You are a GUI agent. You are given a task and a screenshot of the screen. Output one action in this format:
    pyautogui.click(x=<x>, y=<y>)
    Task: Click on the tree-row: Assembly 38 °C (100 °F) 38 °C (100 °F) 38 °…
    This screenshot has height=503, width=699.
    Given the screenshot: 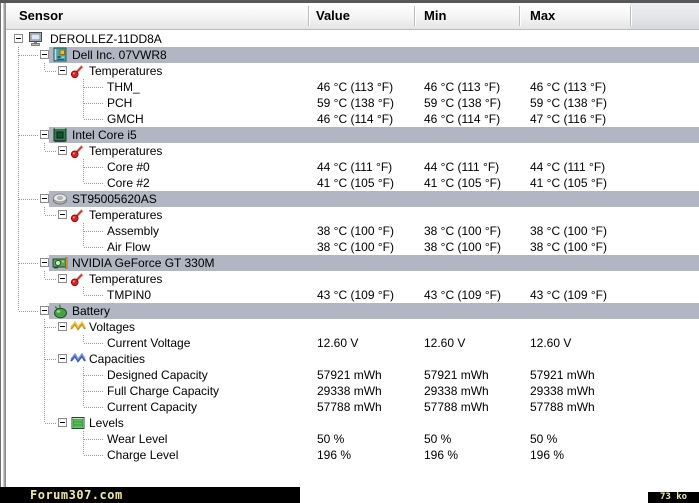 What is the action you would take?
    pyautogui.click(x=349, y=231)
    